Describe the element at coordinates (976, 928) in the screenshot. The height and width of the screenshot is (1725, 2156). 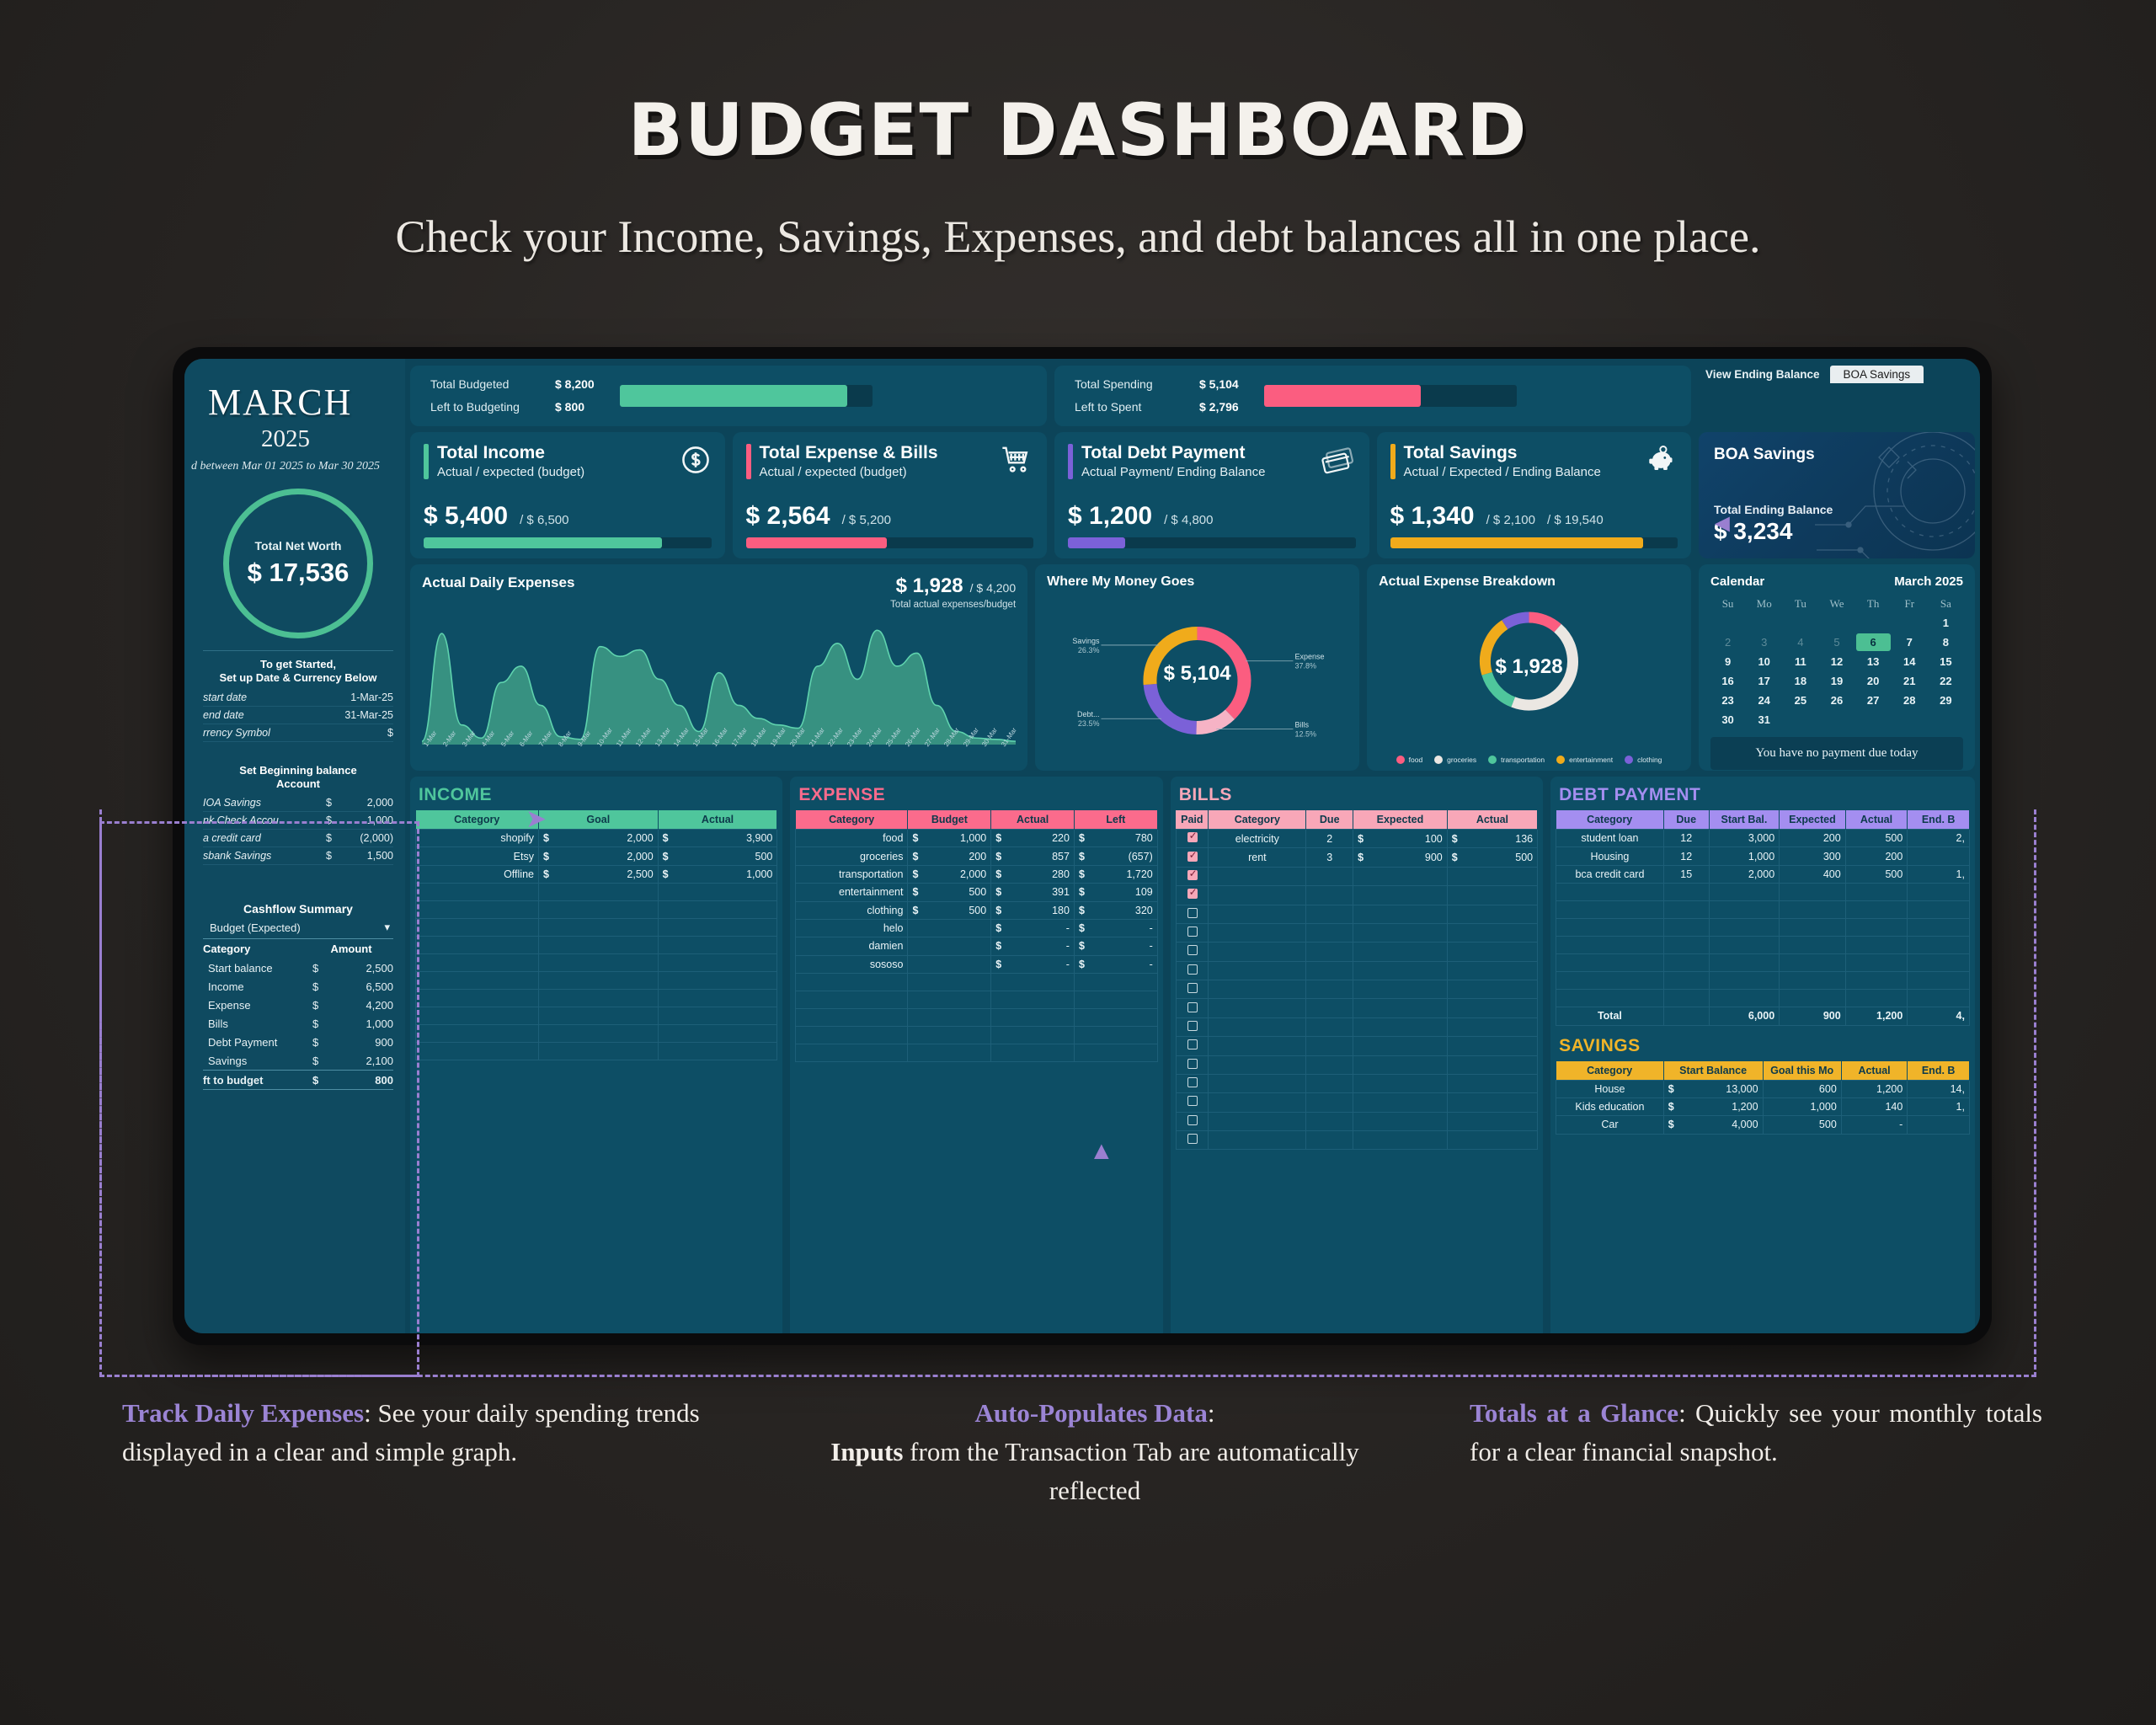
I see `table-row: helo $ - $ -` at that location.